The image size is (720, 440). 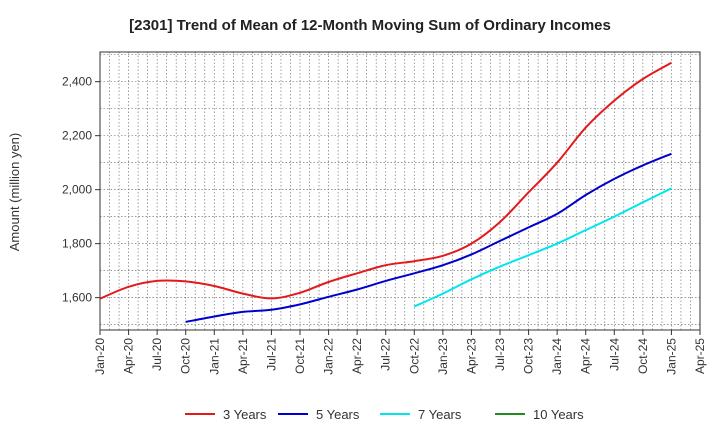 I want to click on legend-item-5-years: 5 Years, so click(x=319, y=414).